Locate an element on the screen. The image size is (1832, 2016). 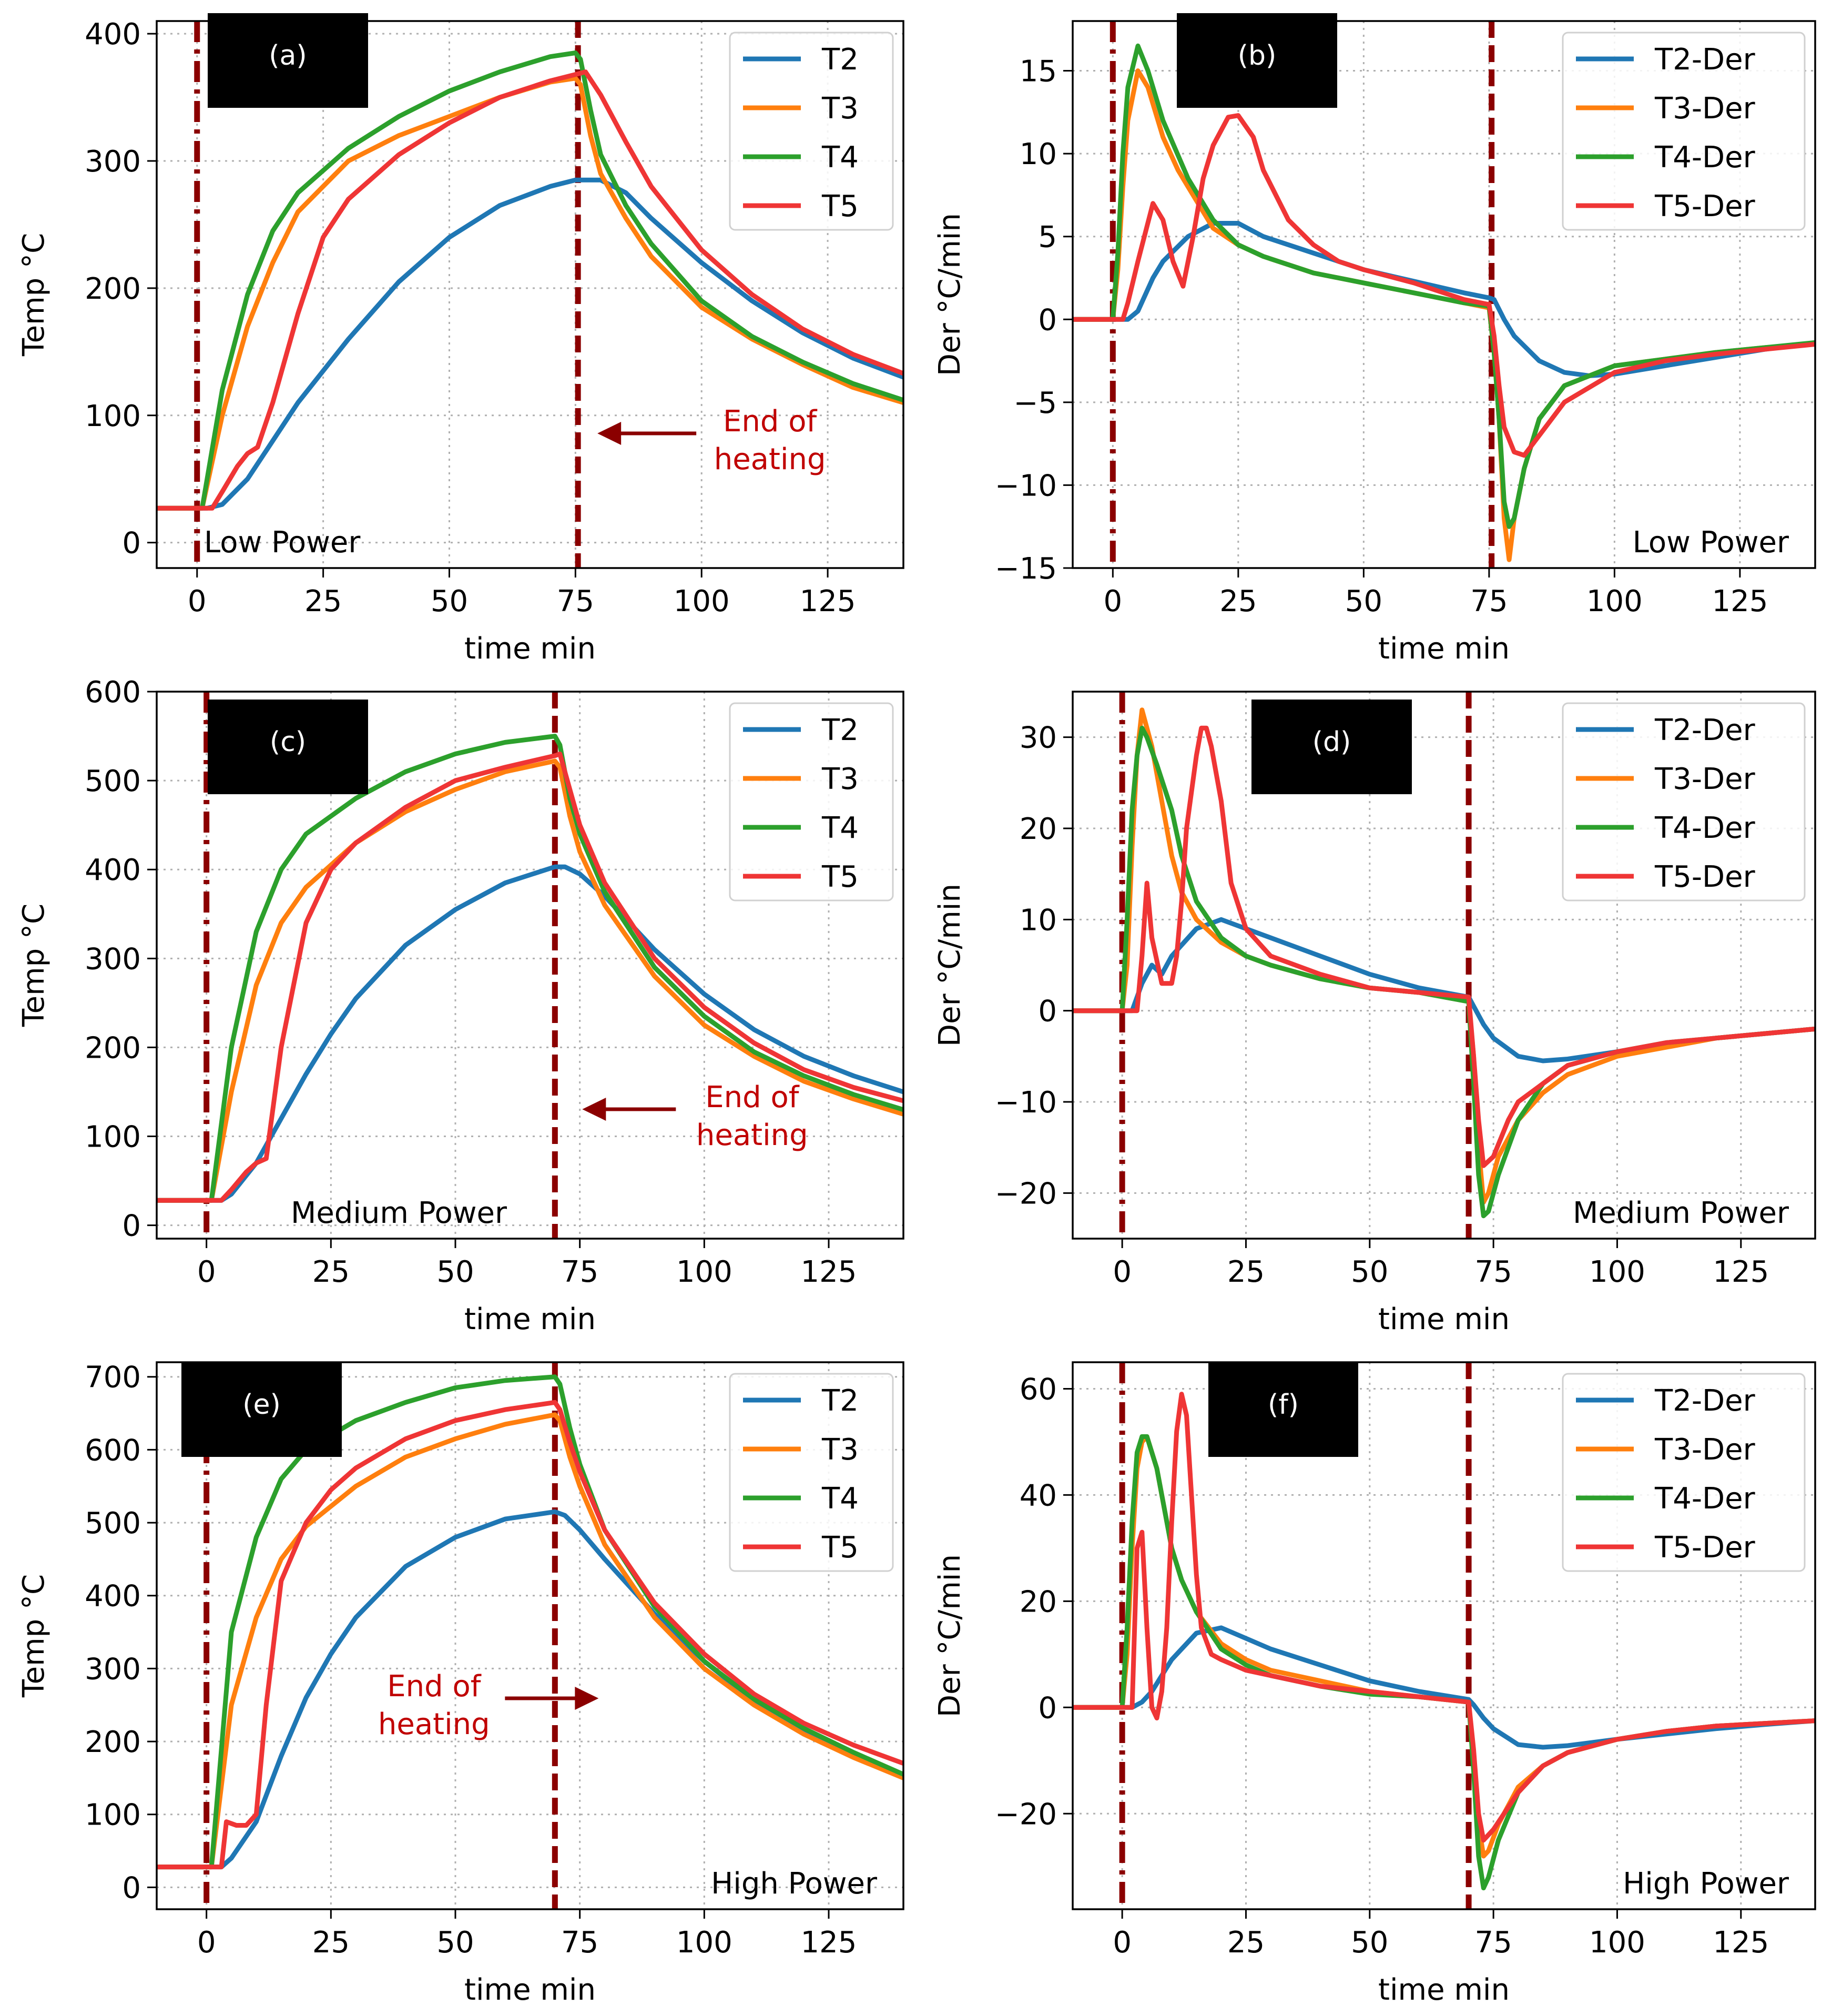
y-tick-label: 60 is located at coordinates (1038, 1389).